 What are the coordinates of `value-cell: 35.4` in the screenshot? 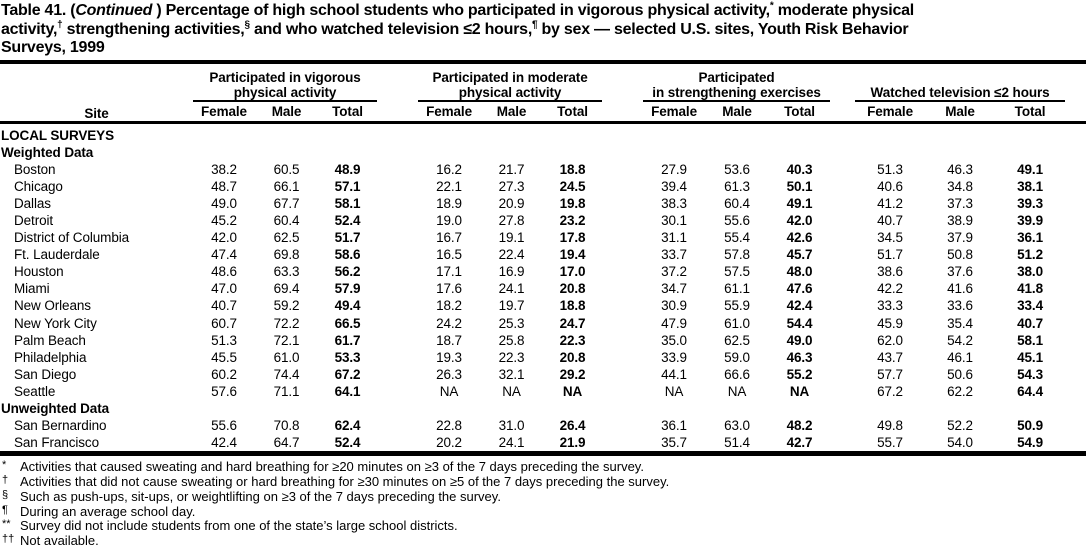 It's located at (960, 323).